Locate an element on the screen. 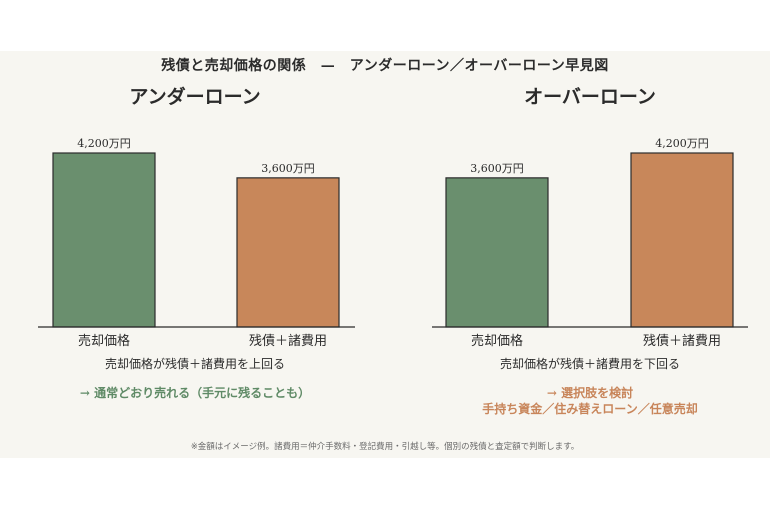 Image resolution: width=770 pixels, height=510 pixels. chart-title-underloan: アンダーローン is located at coordinates (195, 97).